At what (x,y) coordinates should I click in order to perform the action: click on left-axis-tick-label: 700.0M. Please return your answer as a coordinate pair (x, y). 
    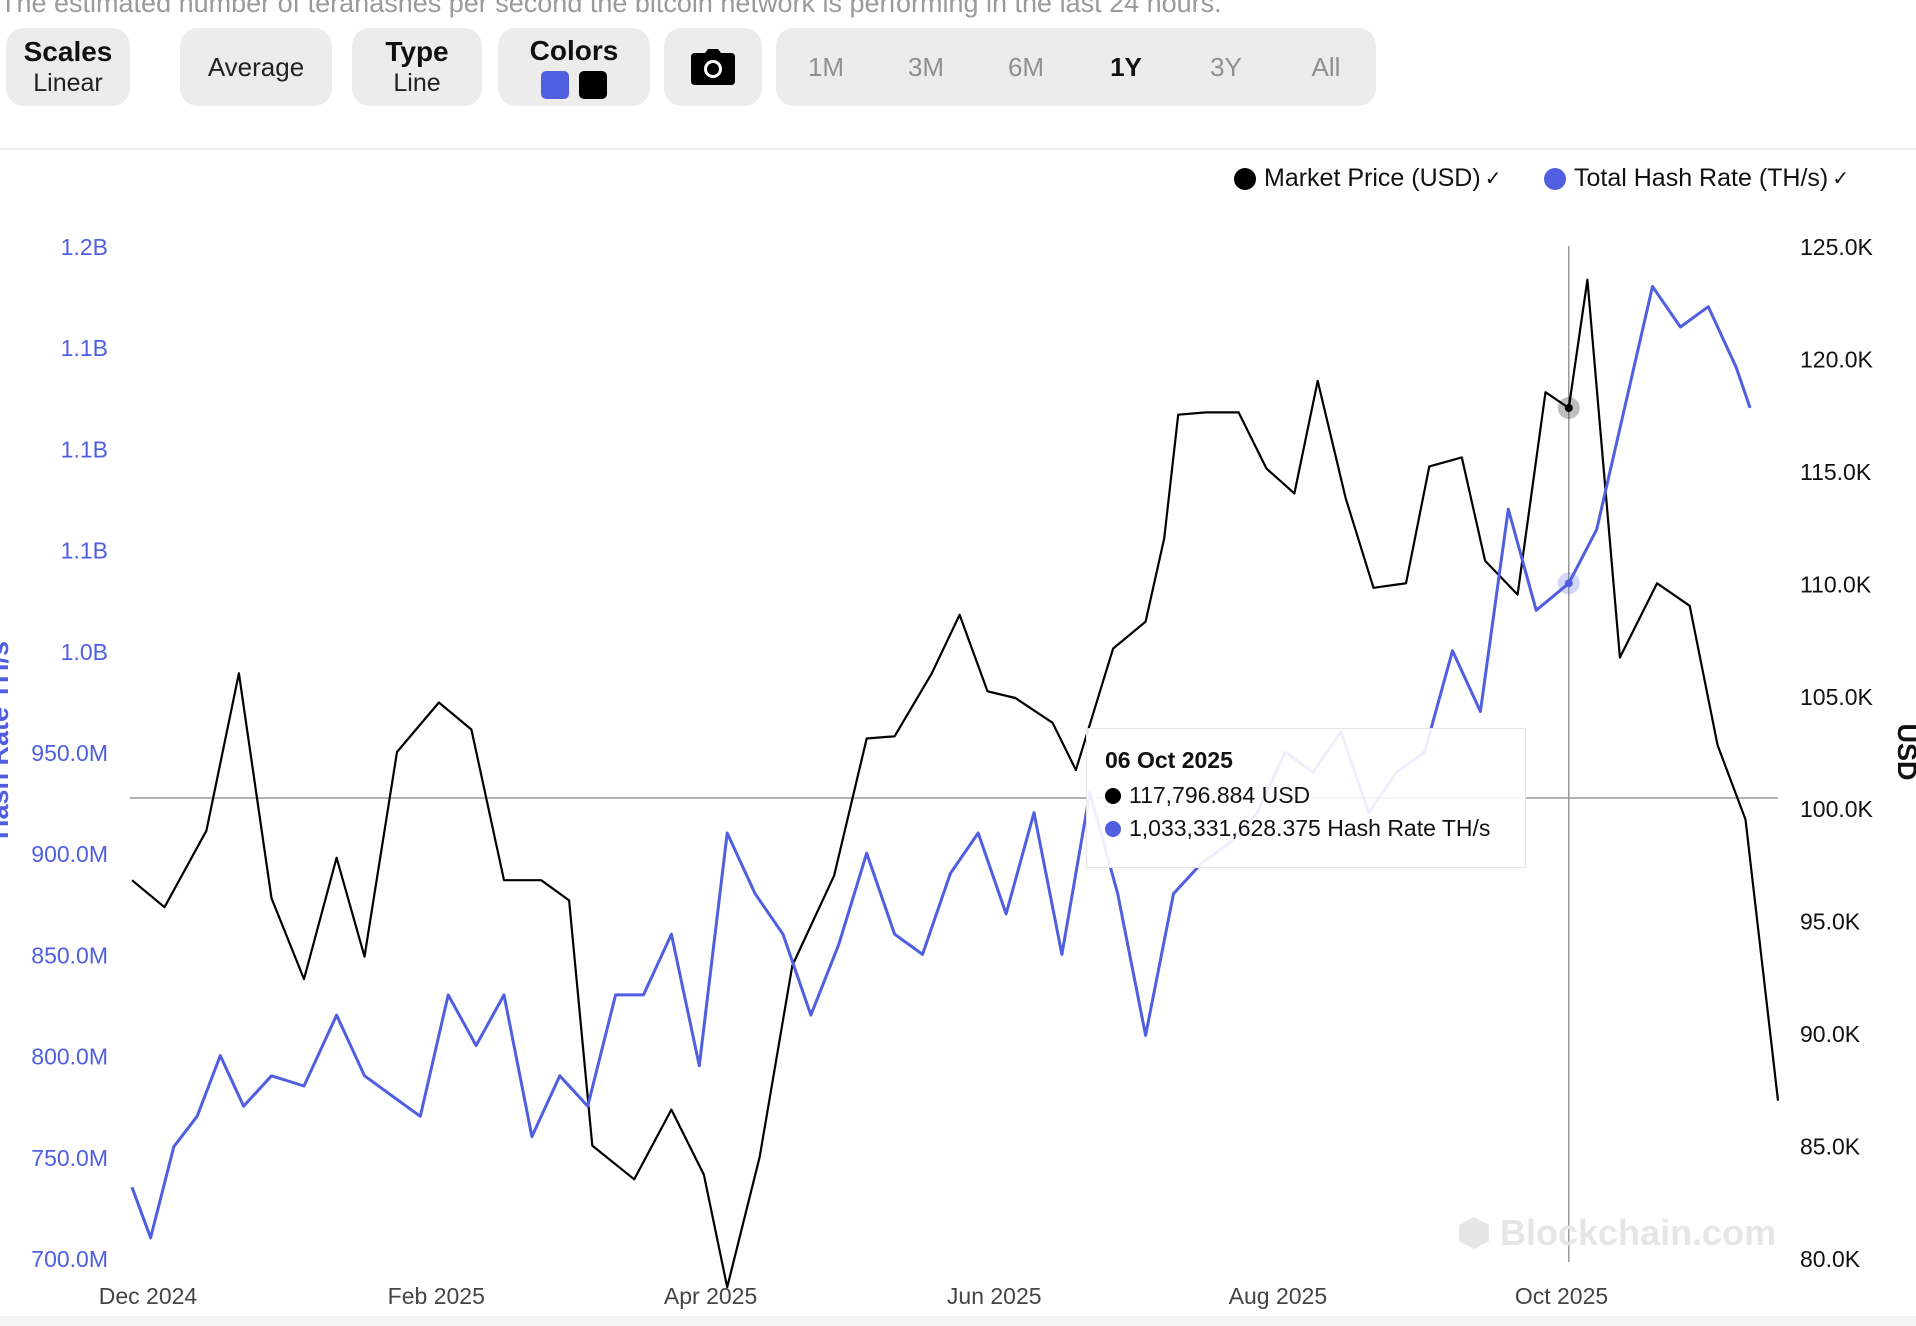
    Looking at the image, I should click on (69, 1259).